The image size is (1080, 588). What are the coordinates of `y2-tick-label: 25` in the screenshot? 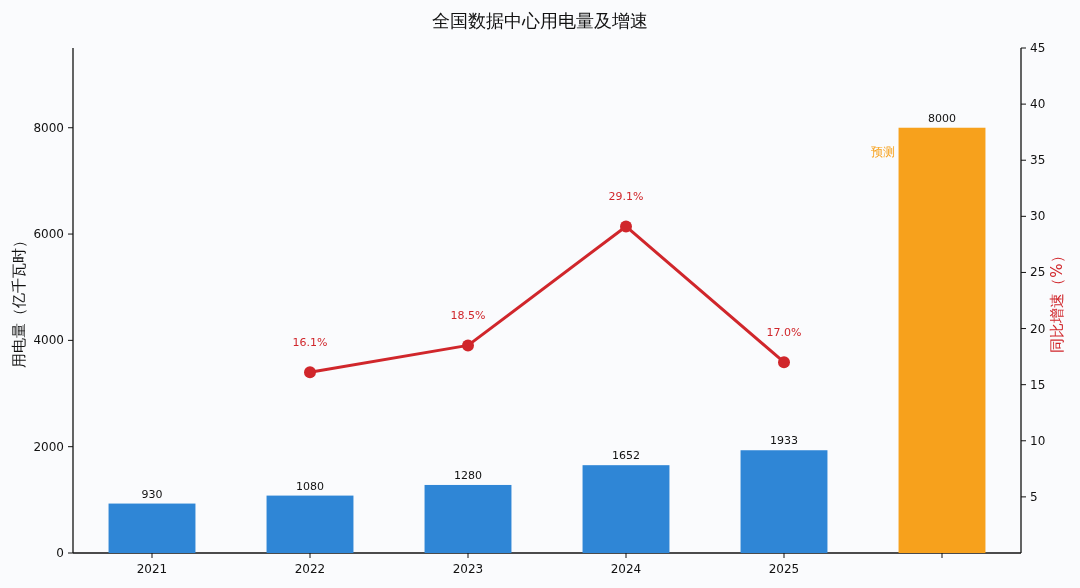 It's located at (1038, 272).